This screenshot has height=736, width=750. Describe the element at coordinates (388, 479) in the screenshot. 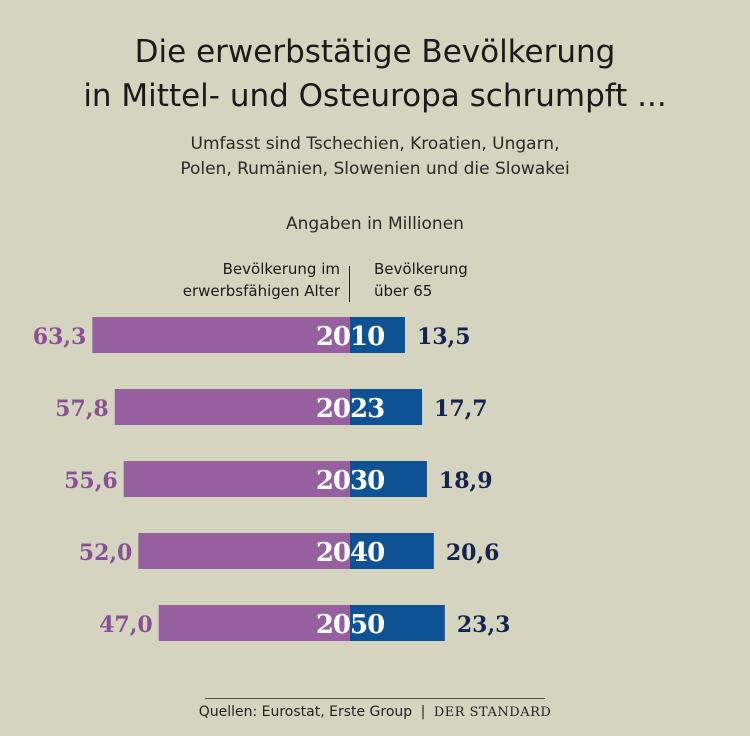

I see `bar-over-65-2030` at that location.